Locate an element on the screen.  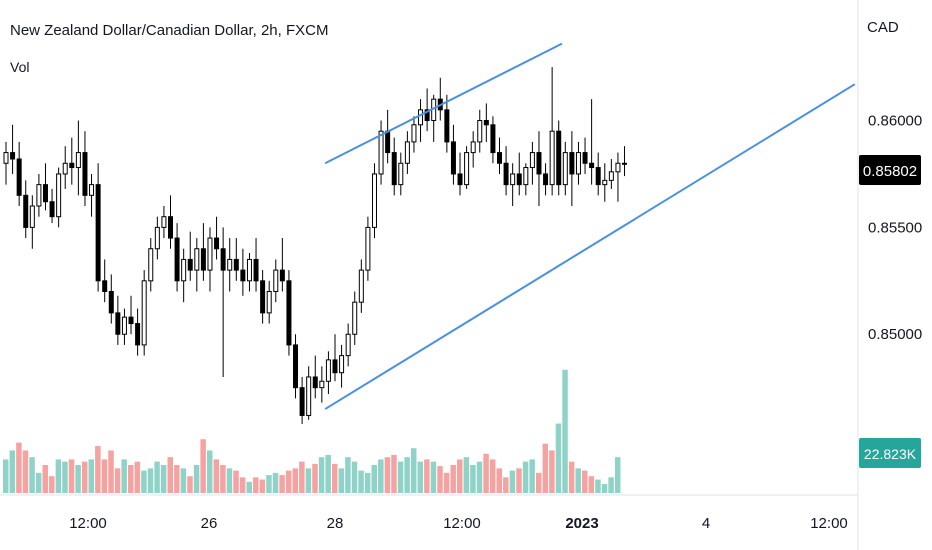
volume-legend-label: Vol is located at coordinates (20, 67).